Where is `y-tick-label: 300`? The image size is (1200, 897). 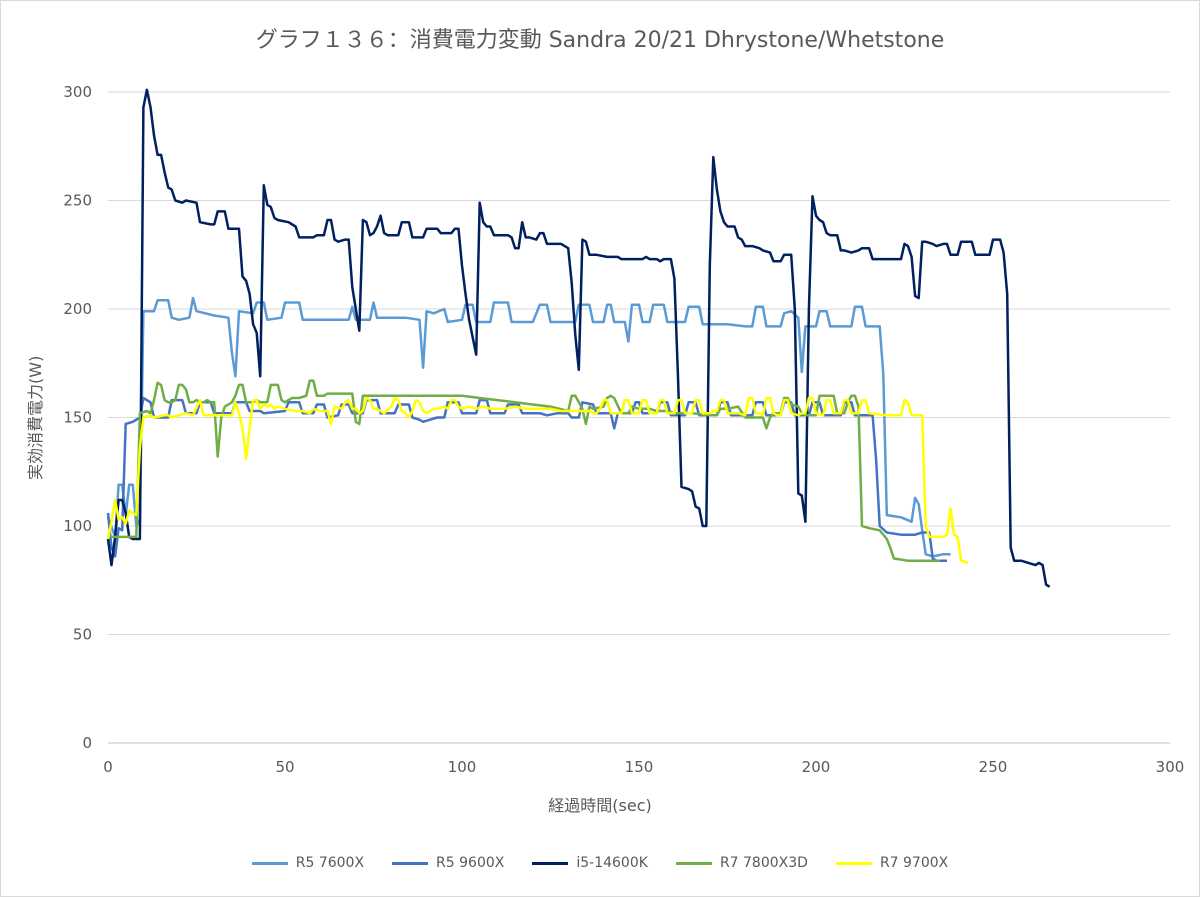 y-tick-label: 300 is located at coordinates (77, 92).